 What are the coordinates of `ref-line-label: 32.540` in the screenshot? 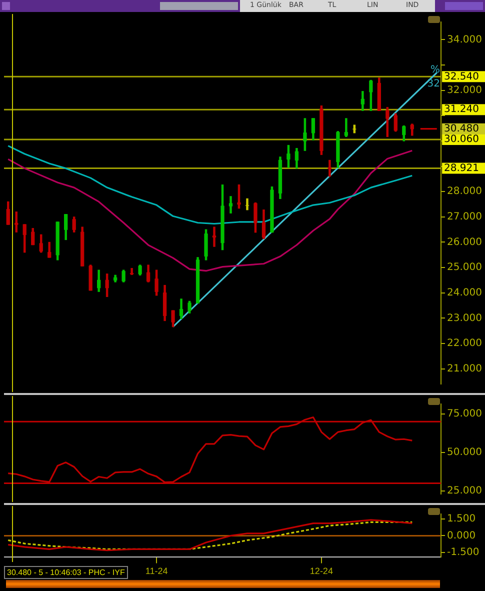 It's located at (461, 76).